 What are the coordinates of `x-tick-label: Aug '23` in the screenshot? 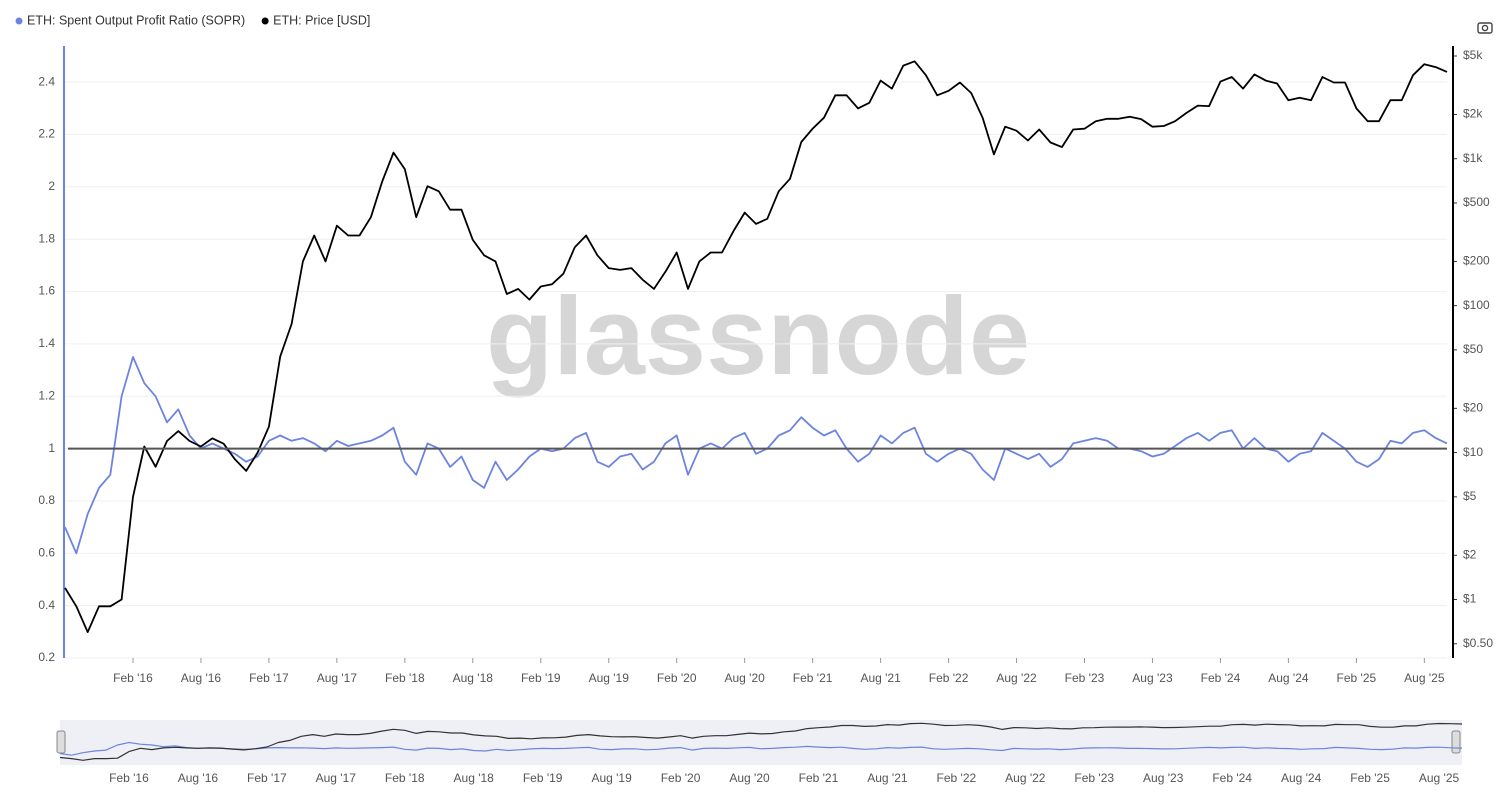 It's located at (1152, 678).